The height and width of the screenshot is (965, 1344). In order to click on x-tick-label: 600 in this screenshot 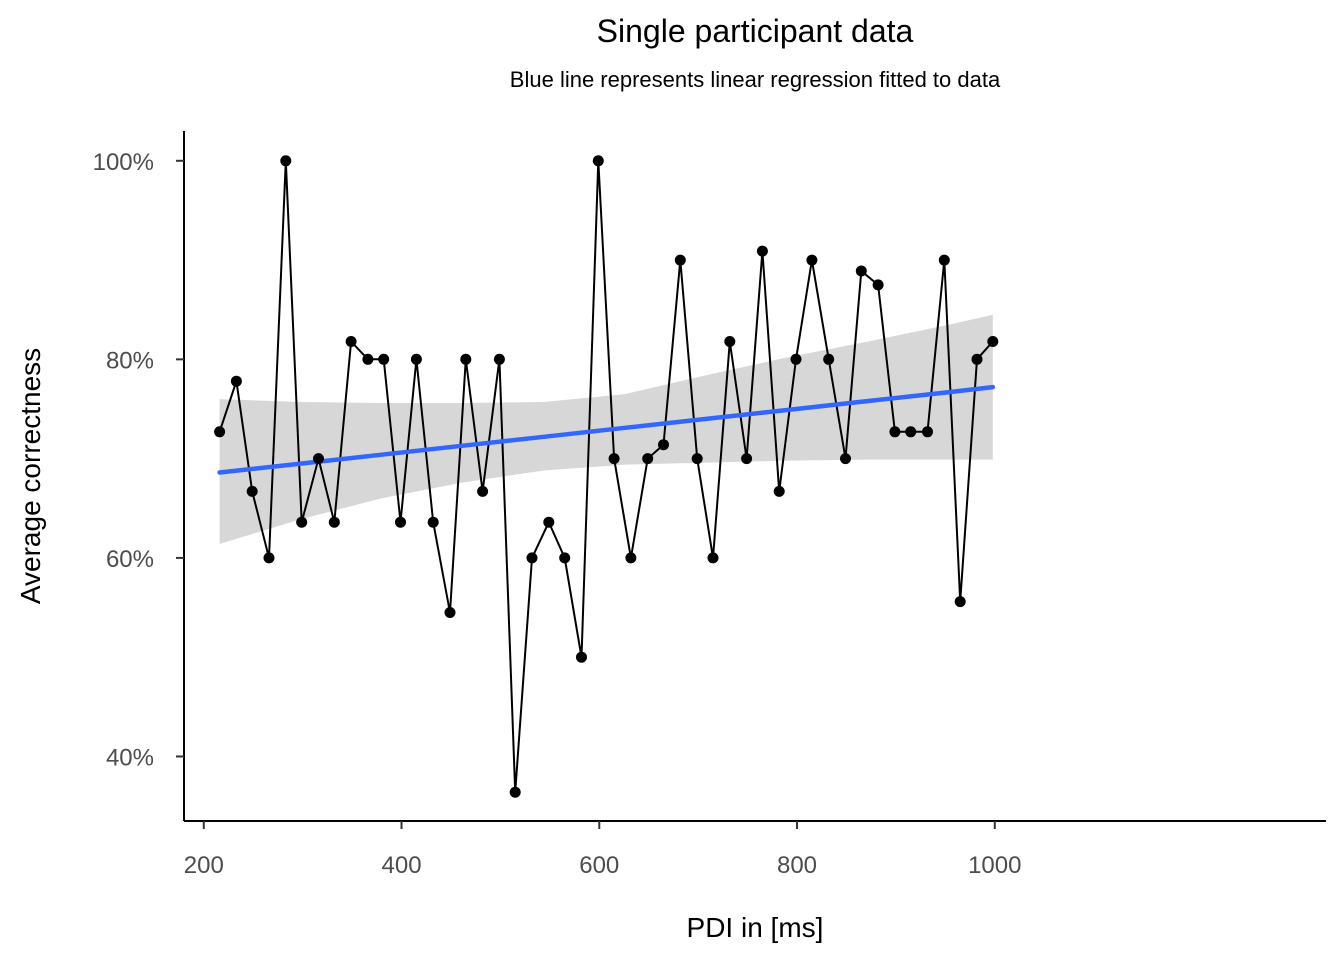, I will do `click(599, 865)`.